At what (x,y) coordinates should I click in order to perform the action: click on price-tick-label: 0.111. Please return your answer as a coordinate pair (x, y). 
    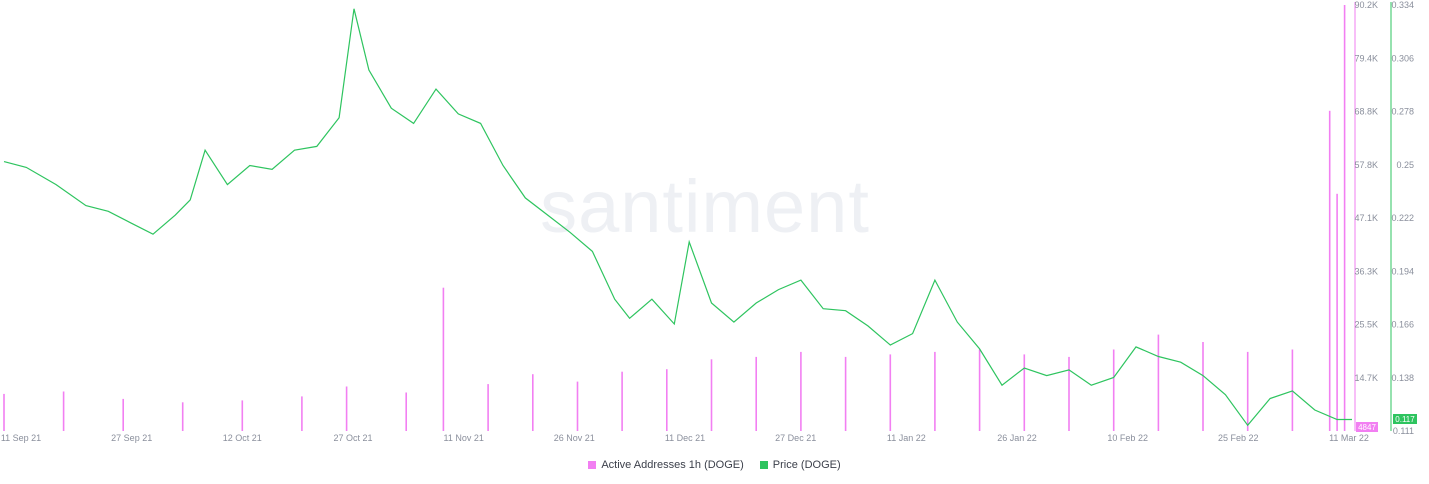
    Looking at the image, I should click on (1403, 431).